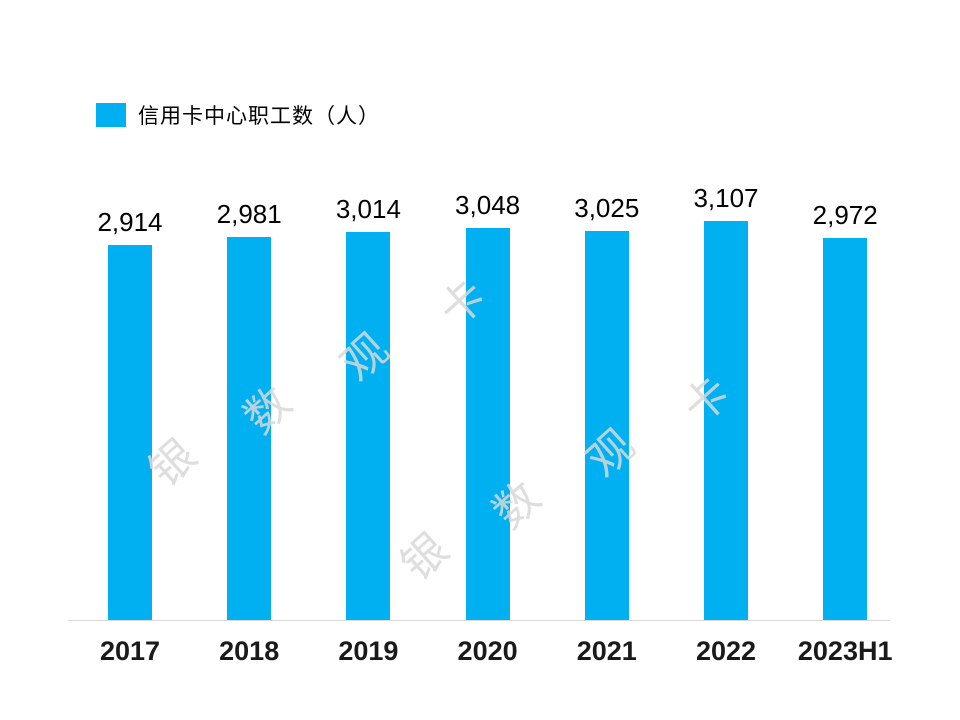 Image resolution: width=960 pixels, height=720 pixels. What do you see at coordinates (845, 215) in the screenshot?
I see `data-label: 2,972` at bounding box center [845, 215].